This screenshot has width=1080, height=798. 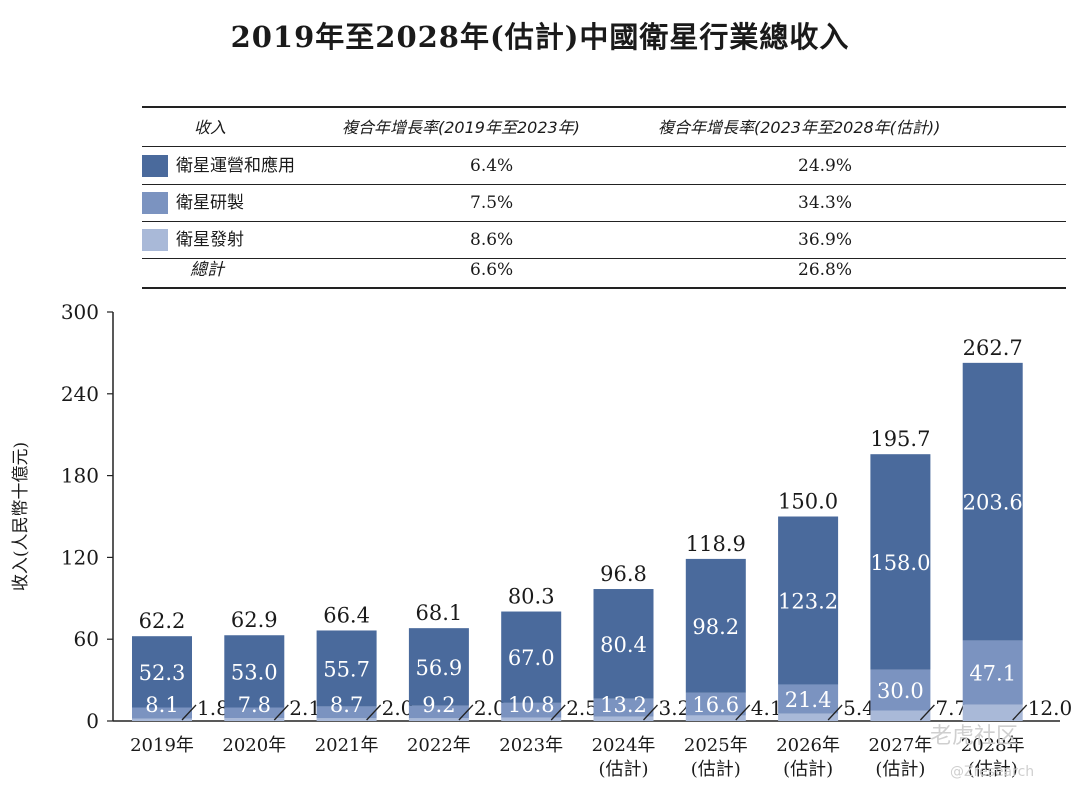 What do you see at coordinates (808, 502) in the screenshot?
I see `data-label-total: 150.0` at bounding box center [808, 502].